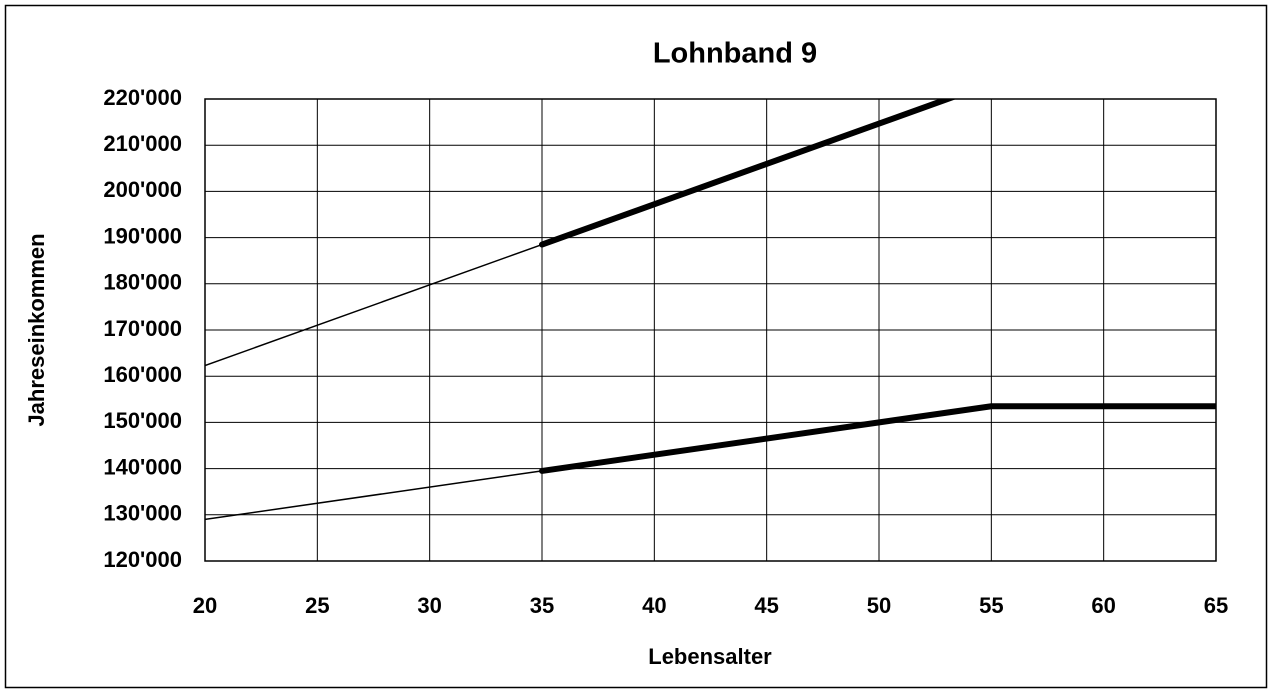 The height and width of the screenshot is (693, 1273). I want to click on y-tick-label: 200'000, so click(142, 189).